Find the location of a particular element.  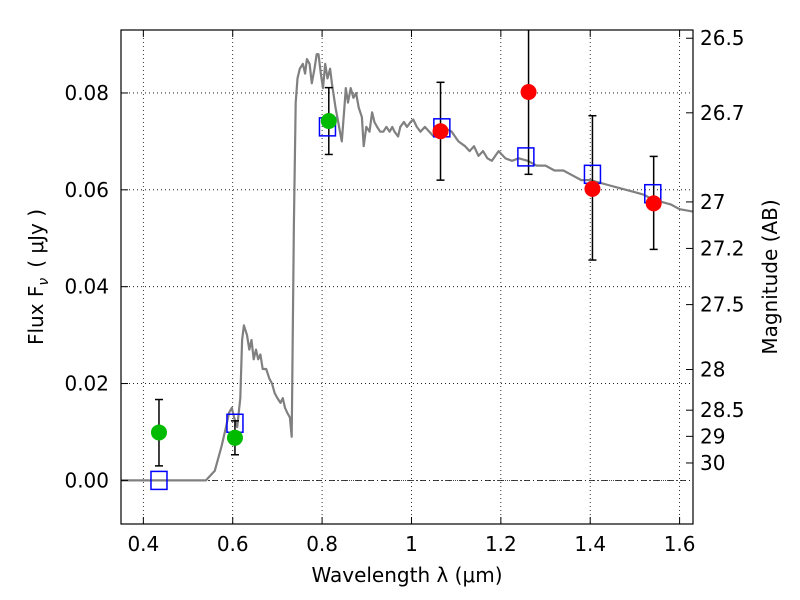

right-tick-label: 27 is located at coordinates (712, 202).